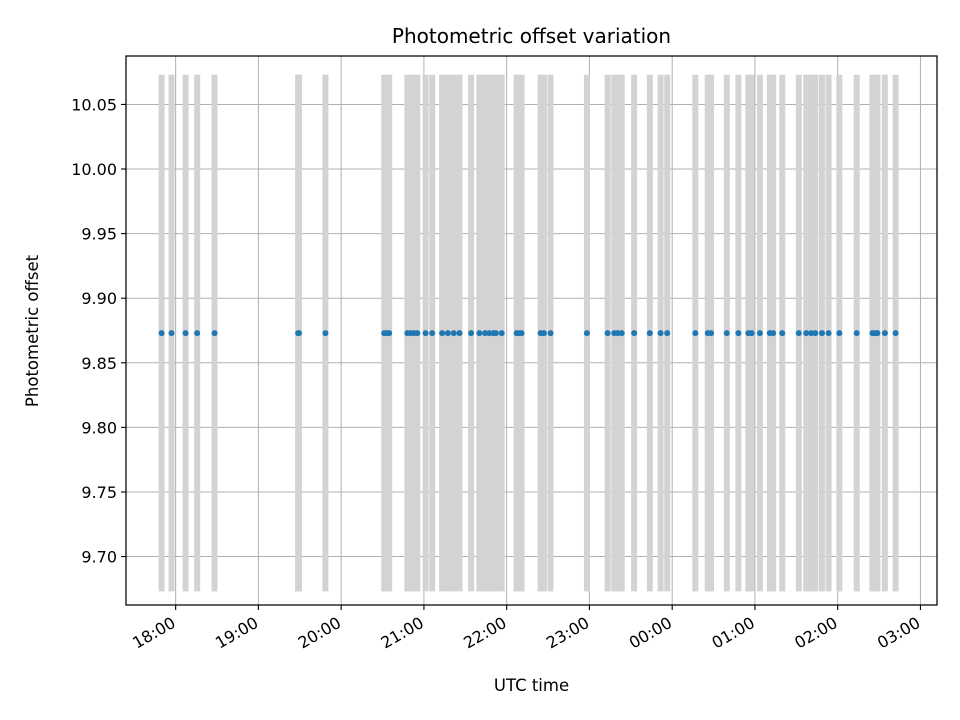  What do you see at coordinates (531, 685) in the screenshot?
I see `x-axis-label: UTC time` at bounding box center [531, 685].